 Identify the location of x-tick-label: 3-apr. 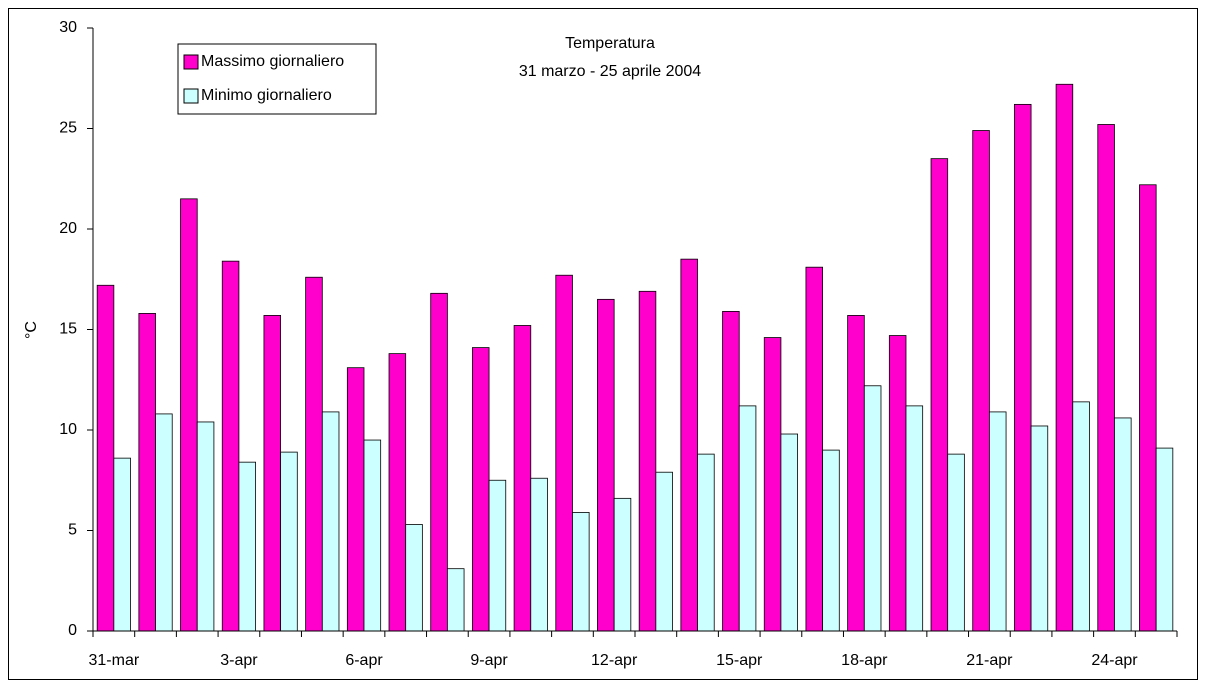
(239, 660).